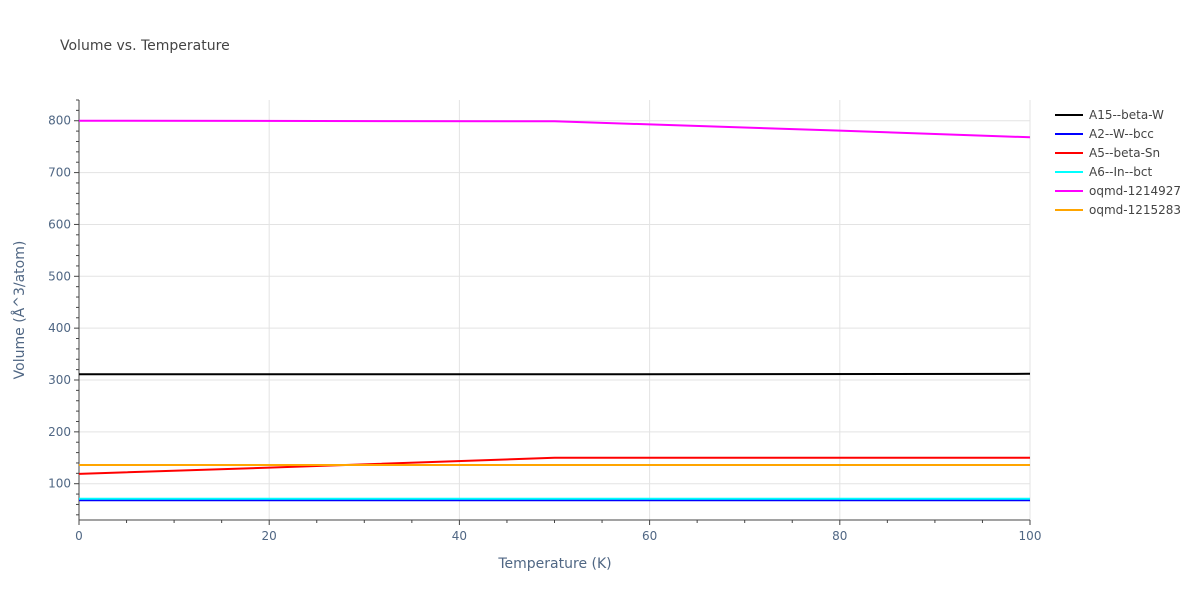 The width and height of the screenshot is (1200, 600). I want to click on legend-label: A15--beta-W, so click(1126, 115).